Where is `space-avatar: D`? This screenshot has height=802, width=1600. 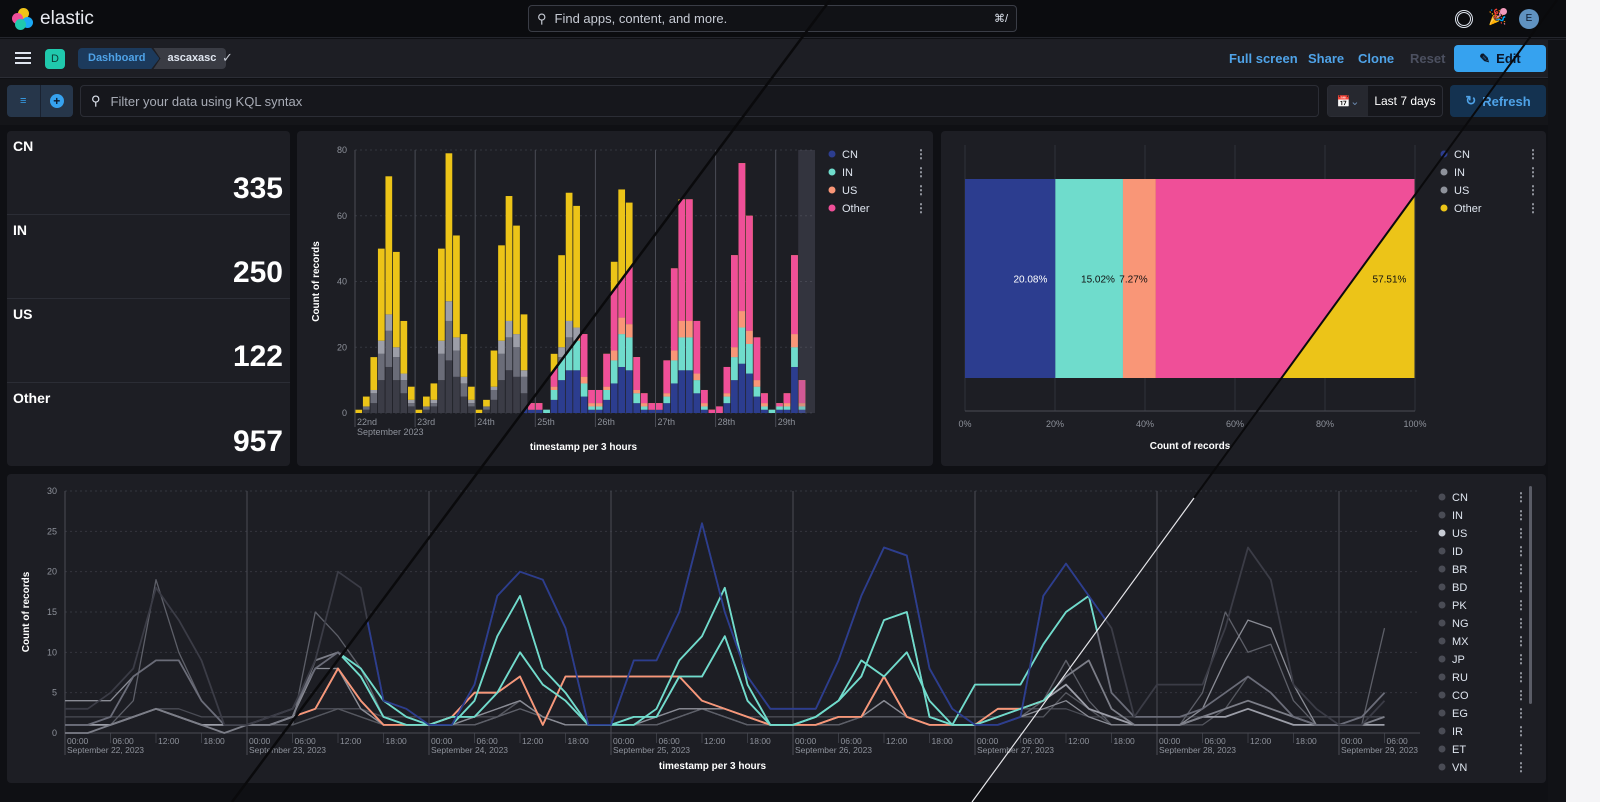 space-avatar: D is located at coordinates (55, 59).